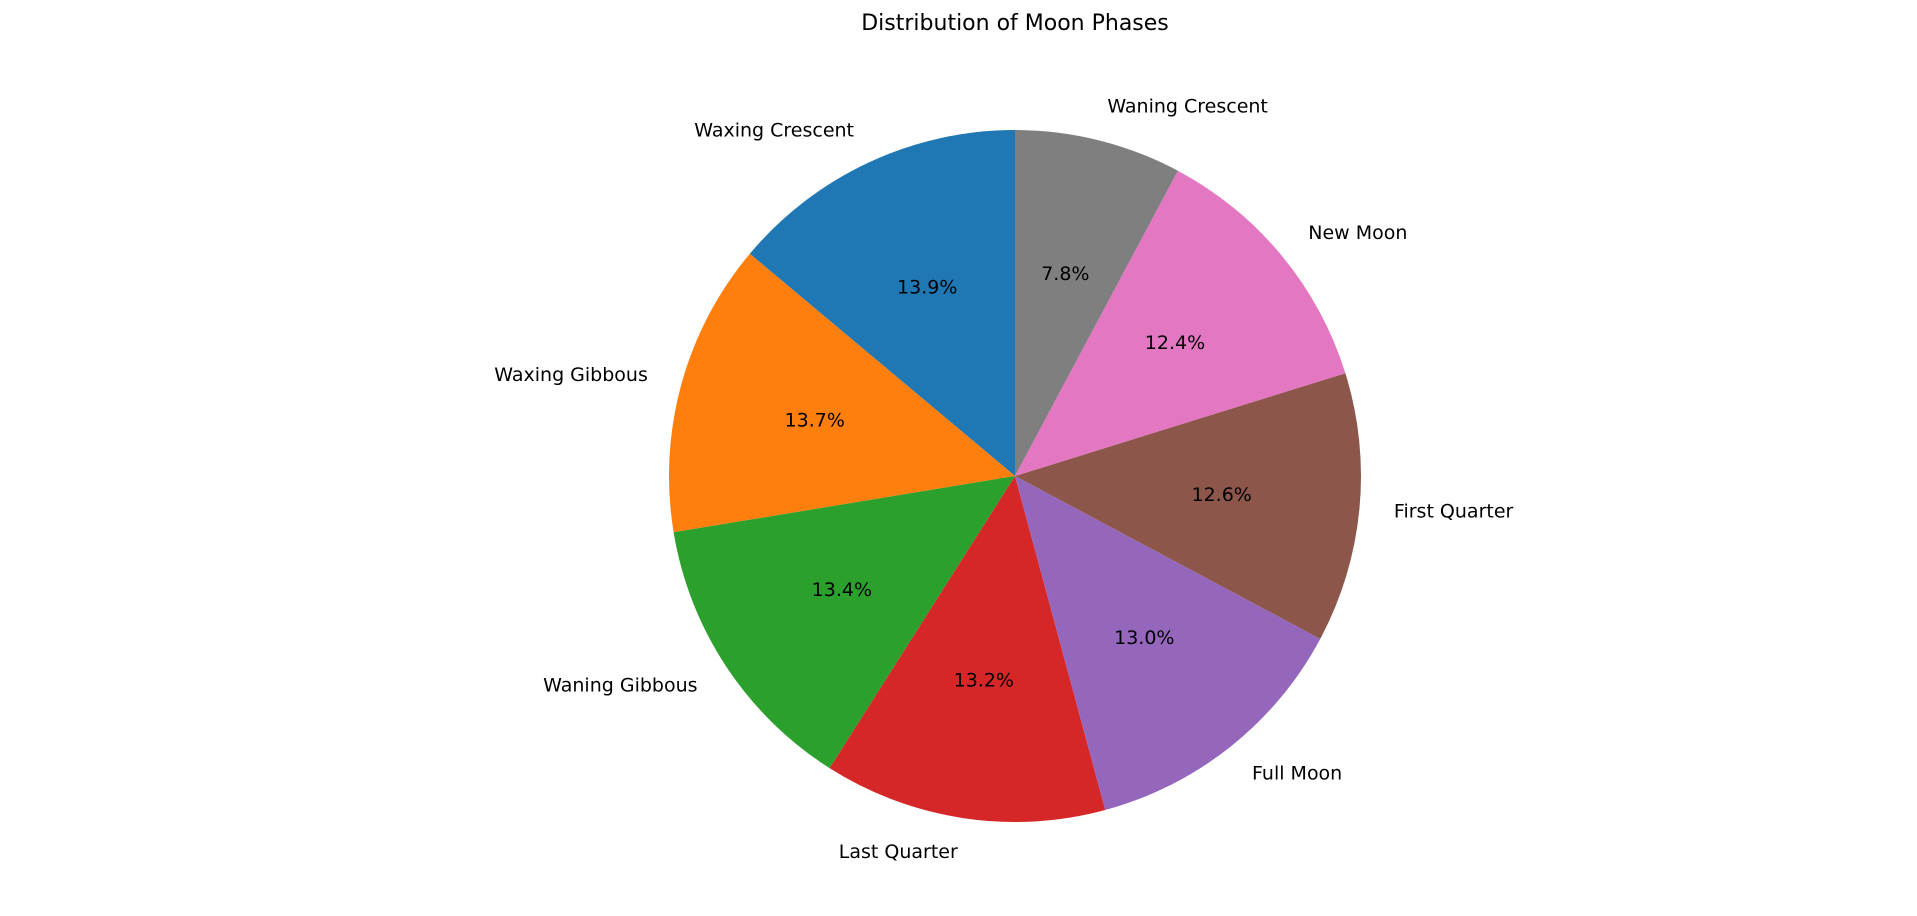 The height and width of the screenshot is (916, 1917). What do you see at coordinates (984, 681) in the screenshot?
I see `slice-percent-last-quarter: 13.2%` at bounding box center [984, 681].